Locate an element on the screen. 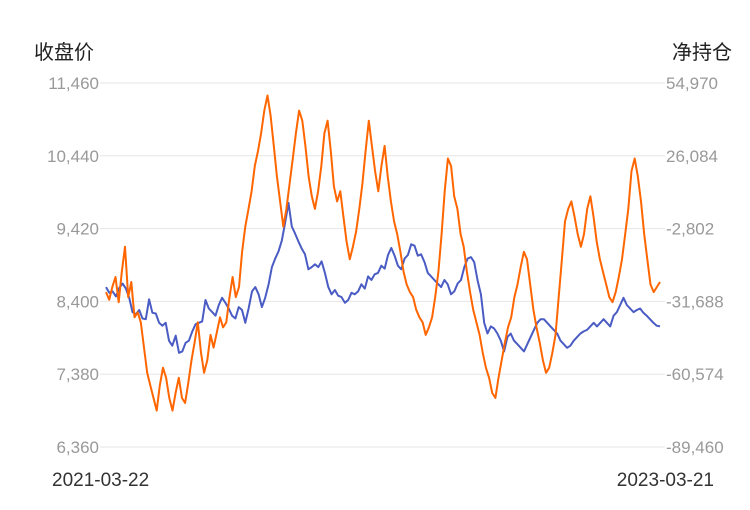 The image size is (750, 510). right-axis-title: 净持仓 is located at coordinates (702, 53).